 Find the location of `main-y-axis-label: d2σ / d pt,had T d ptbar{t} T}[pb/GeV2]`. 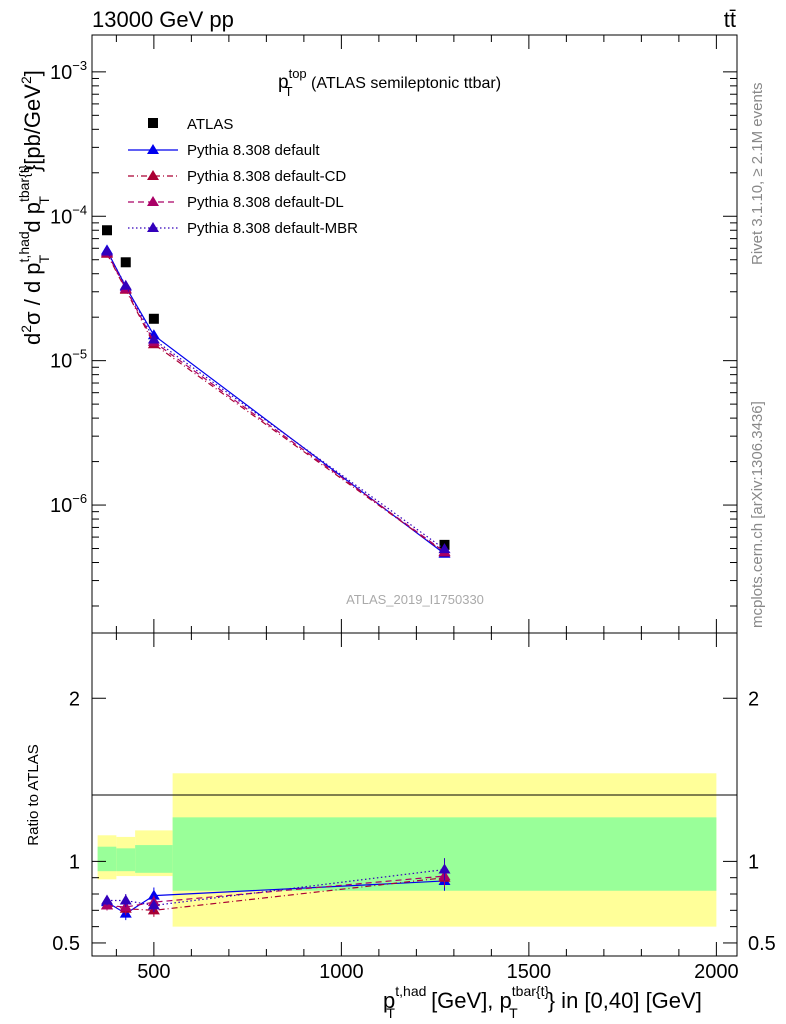

main-y-axis-label: d2σ / d pt,had T d ptbar{t} T}[pb/GeV2] is located at coordinates (34, 207).